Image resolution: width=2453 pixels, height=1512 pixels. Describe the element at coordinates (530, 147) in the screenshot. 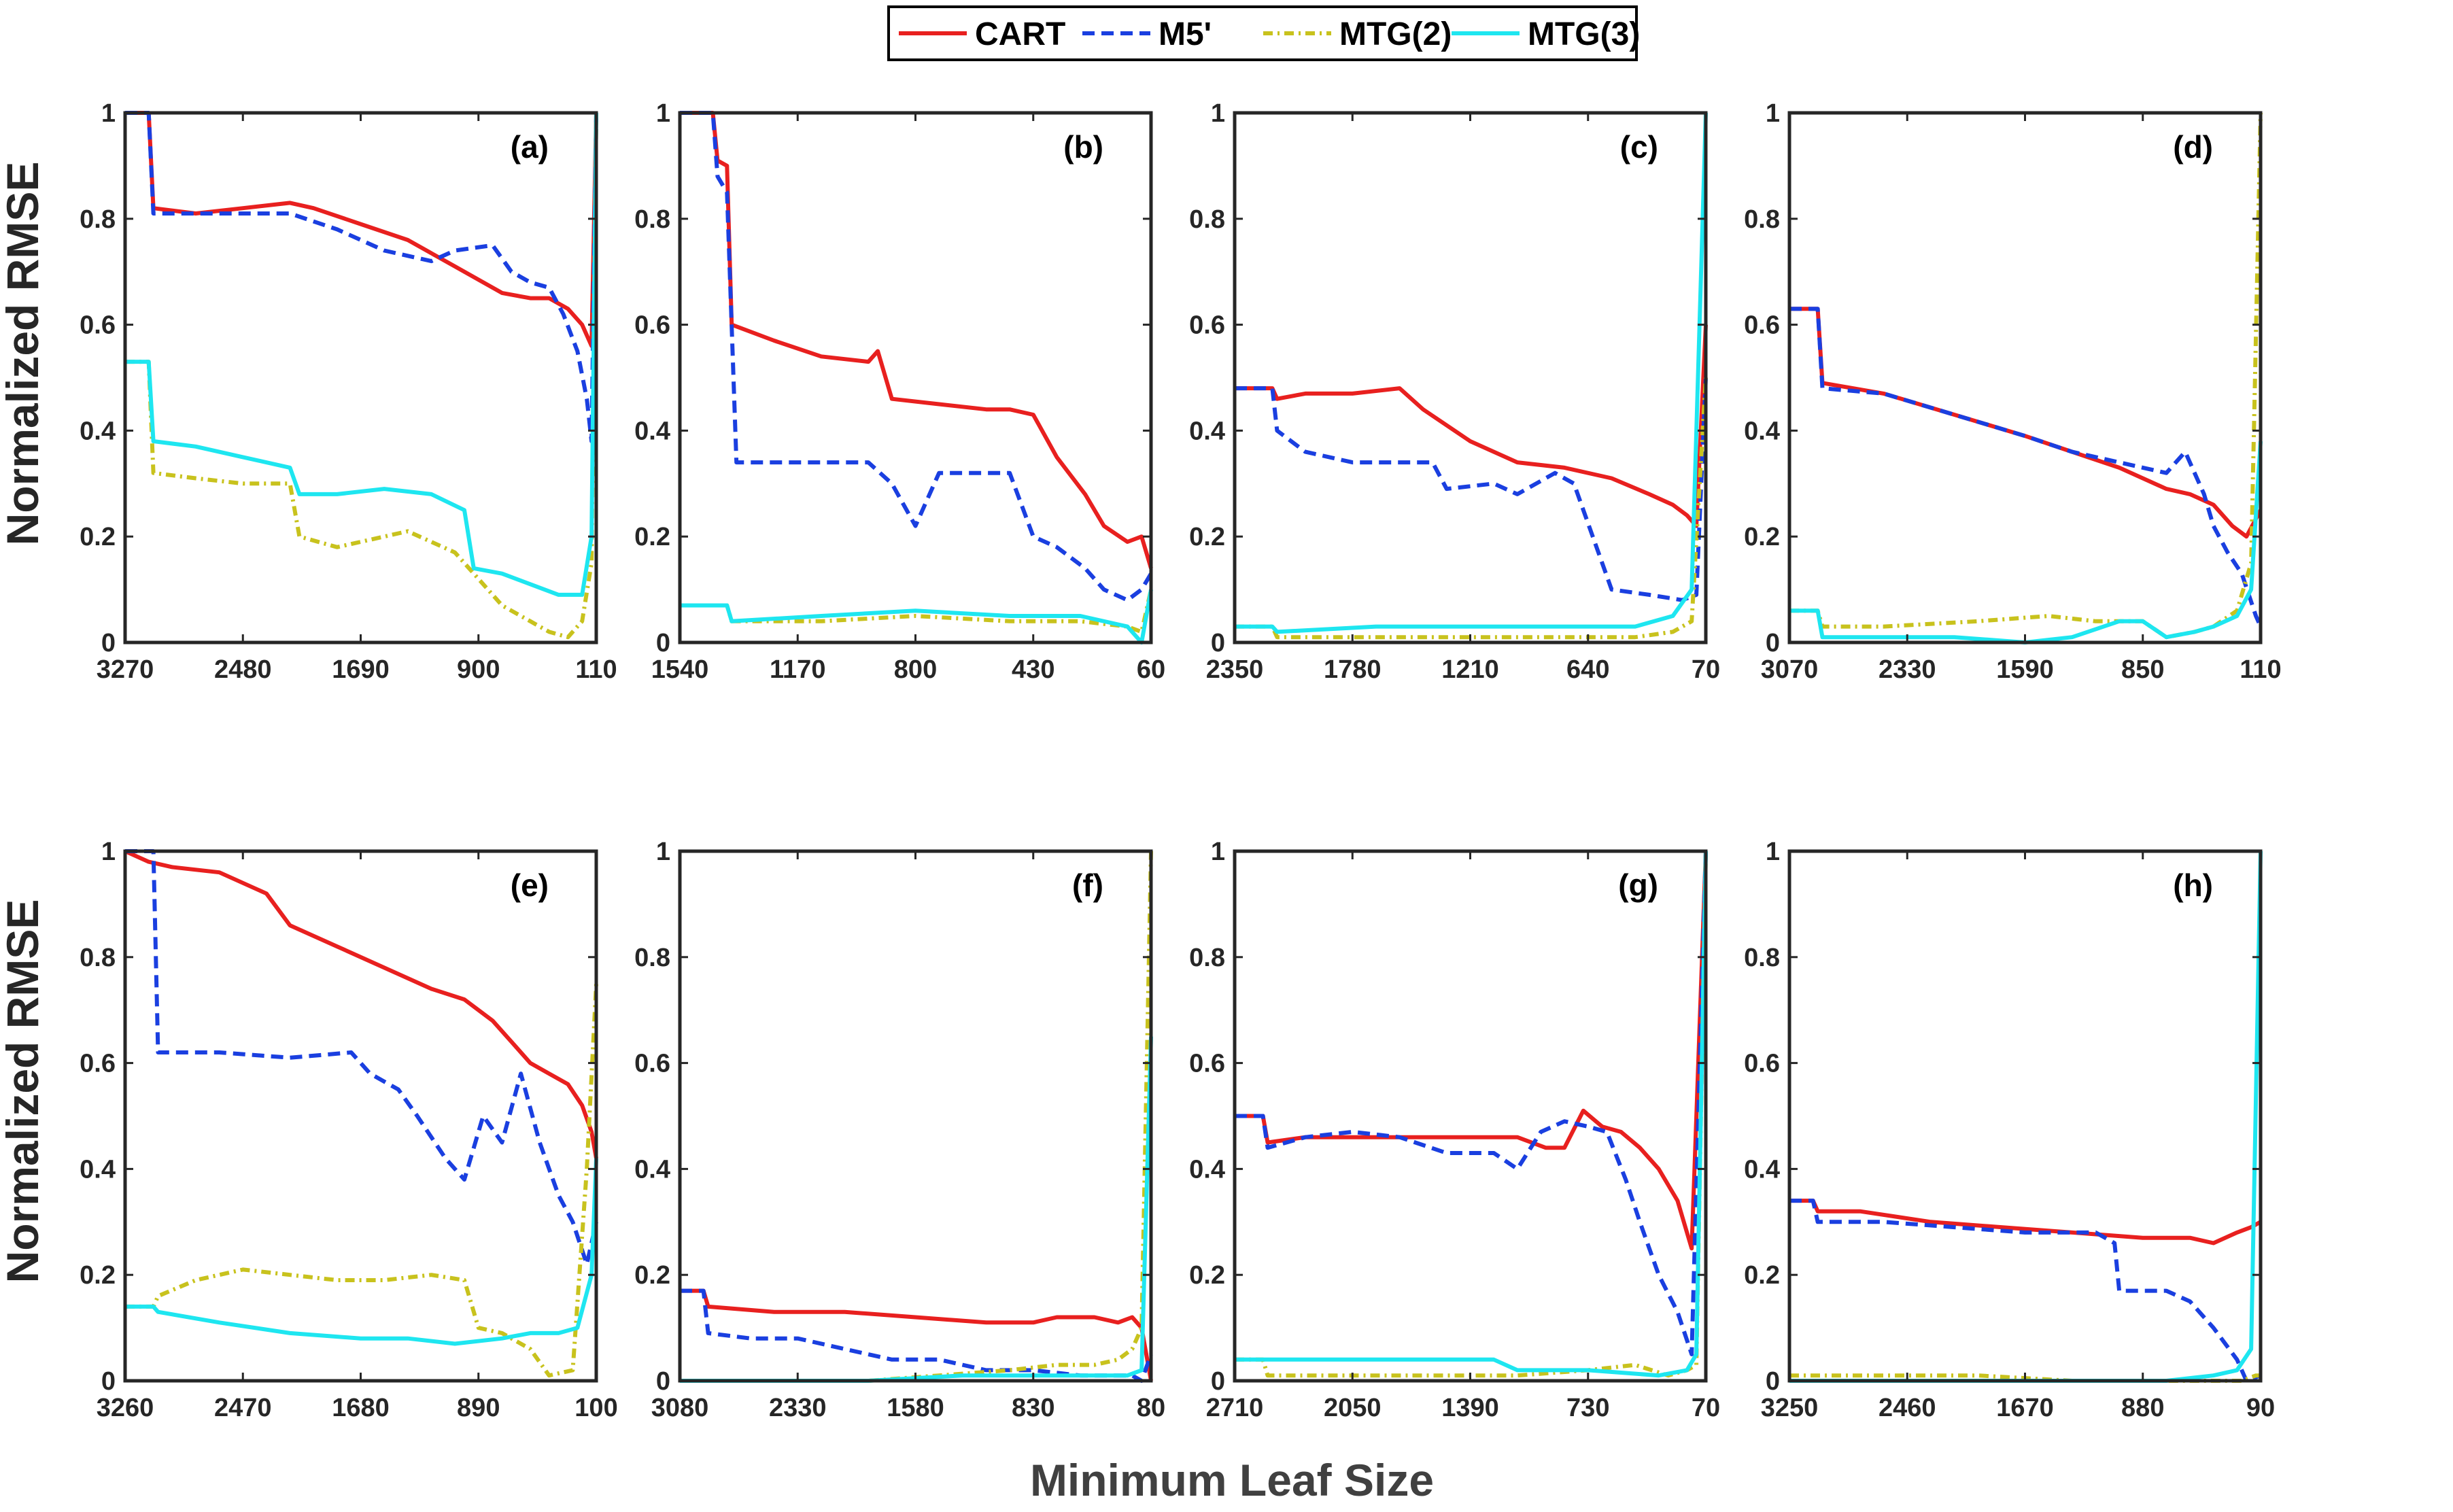

I see `panel-label: (a)` at that location.